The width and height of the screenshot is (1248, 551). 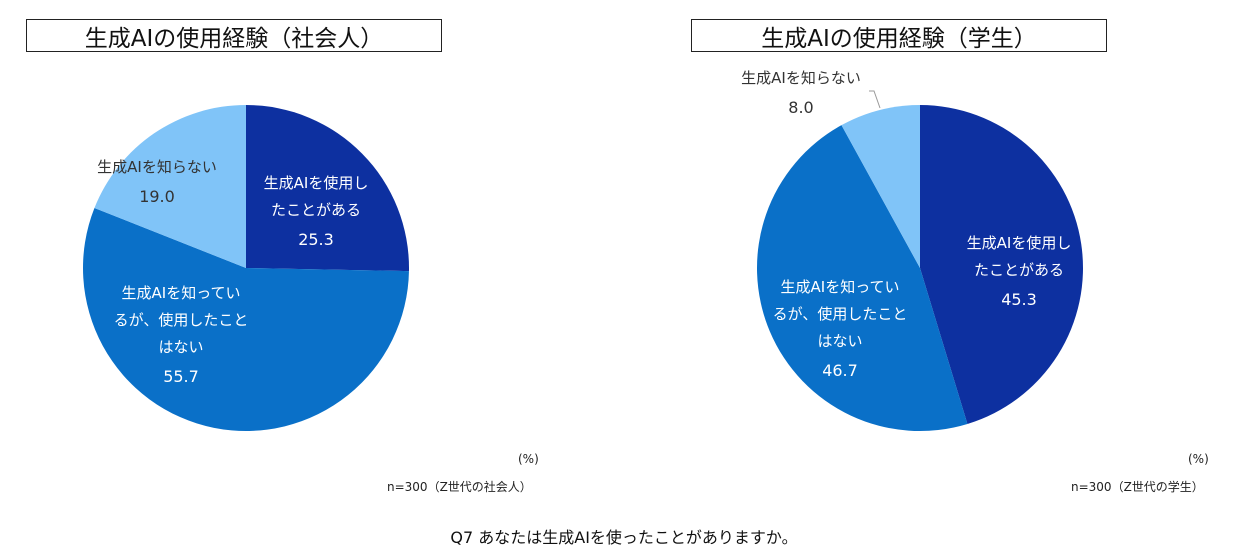 What do you see at coordinates (181, 376) in the screenshot?
I see `slice-value-label: 55.7` at bounding box center [181, 376].